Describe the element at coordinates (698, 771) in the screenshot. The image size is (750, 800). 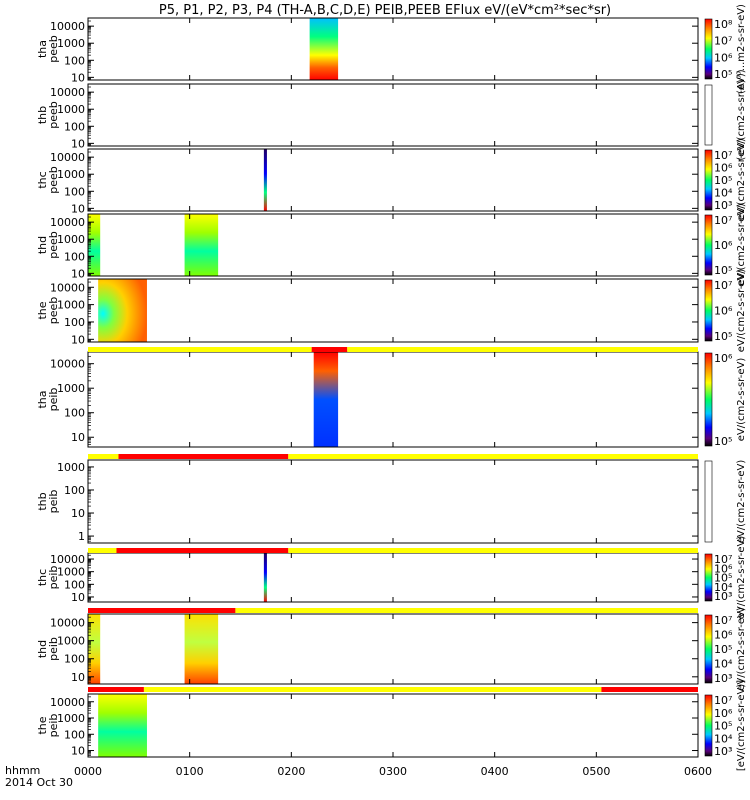
I see `x-tick-label: 0600` at that location.